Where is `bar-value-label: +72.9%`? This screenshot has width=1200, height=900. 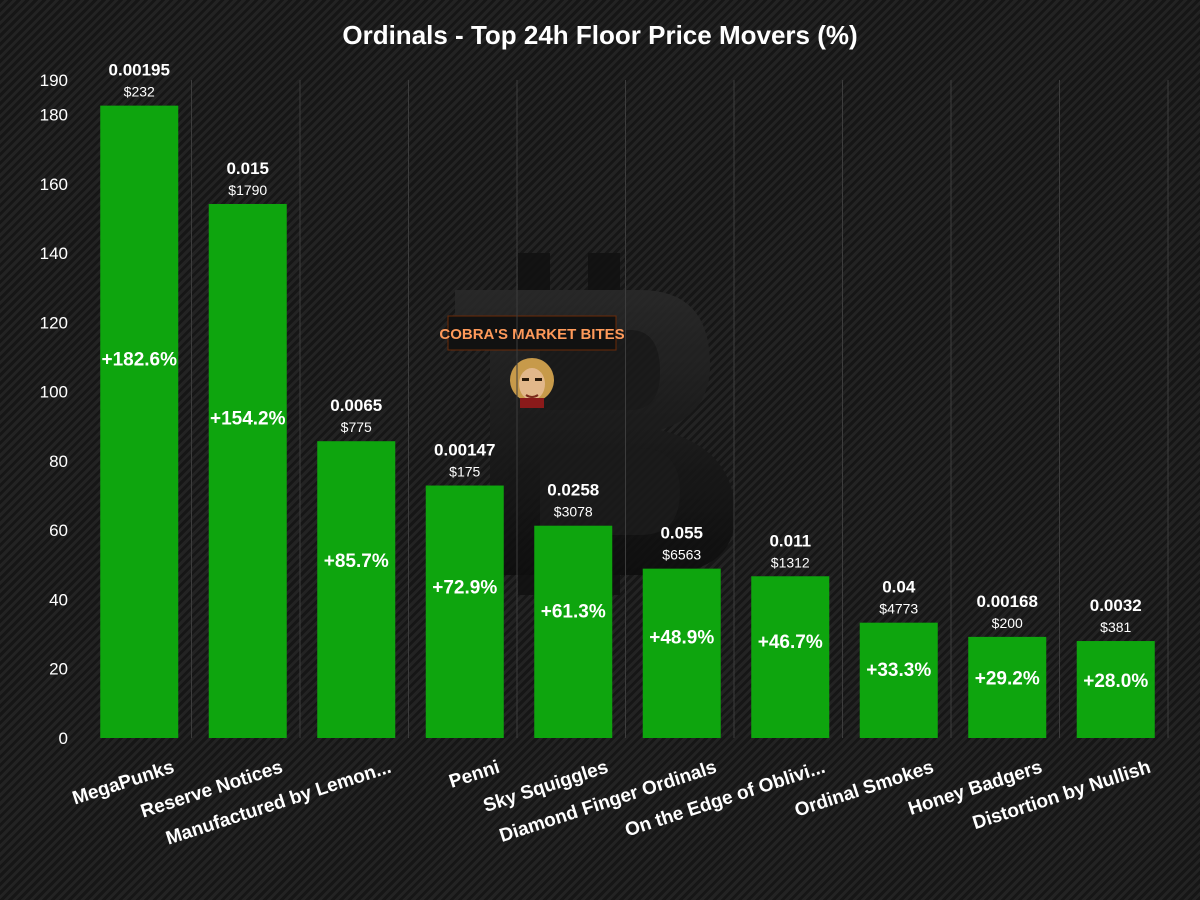
bar-value-label: +72.9% is located at coordinates (464, 588).